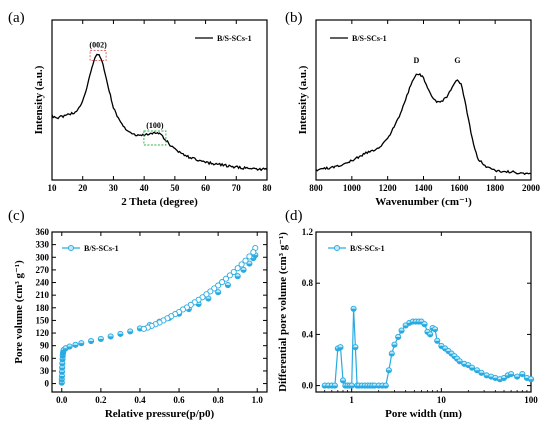 Image resolution: width=550 pixels, height=425 pixels. Describe the element at coordinates (16, 18) in the screenshot. I see `panel-label: (a)` at that location.